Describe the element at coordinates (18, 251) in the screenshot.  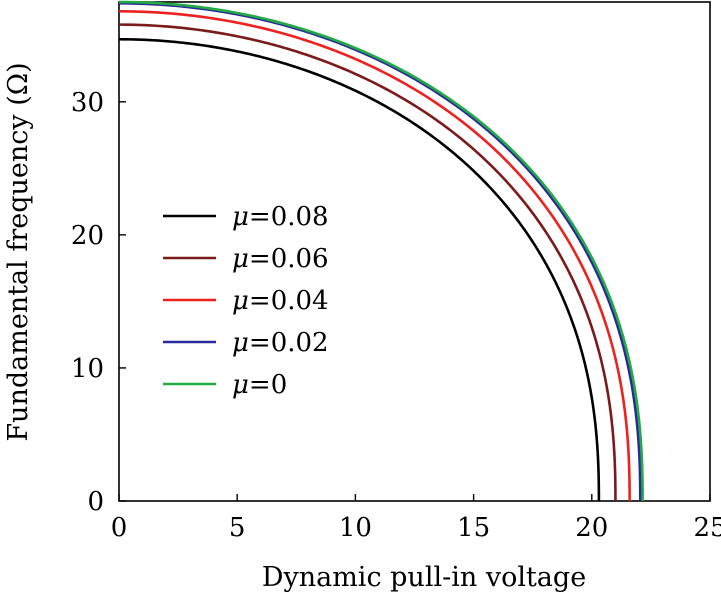
I see `y-axis-title: Fundamental frequency (Ω)` at that location.